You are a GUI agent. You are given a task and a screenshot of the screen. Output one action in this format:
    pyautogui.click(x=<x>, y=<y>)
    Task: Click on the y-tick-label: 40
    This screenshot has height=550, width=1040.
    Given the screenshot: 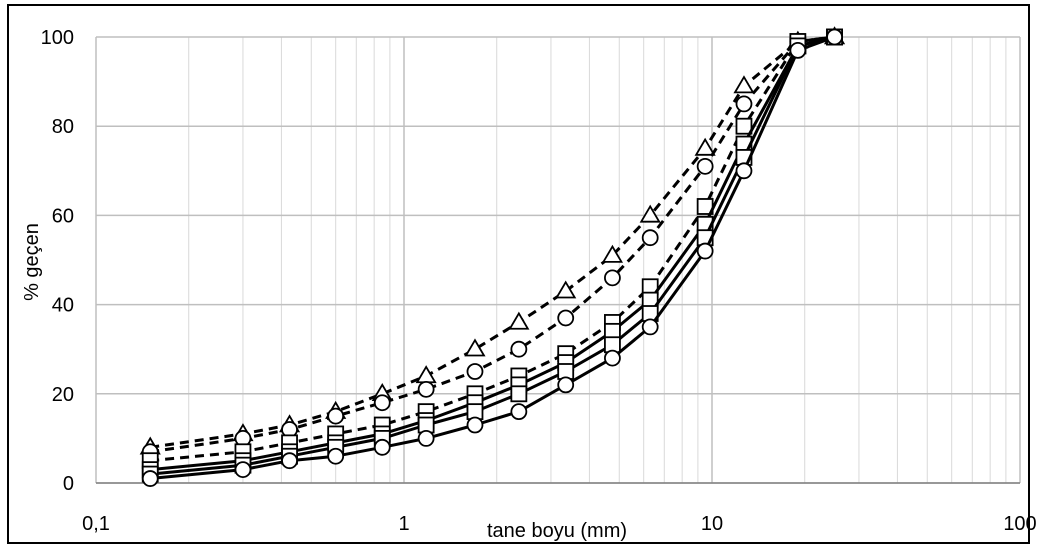 What is the action you would take?
    pyautogui.click(x=63, y=306)
    